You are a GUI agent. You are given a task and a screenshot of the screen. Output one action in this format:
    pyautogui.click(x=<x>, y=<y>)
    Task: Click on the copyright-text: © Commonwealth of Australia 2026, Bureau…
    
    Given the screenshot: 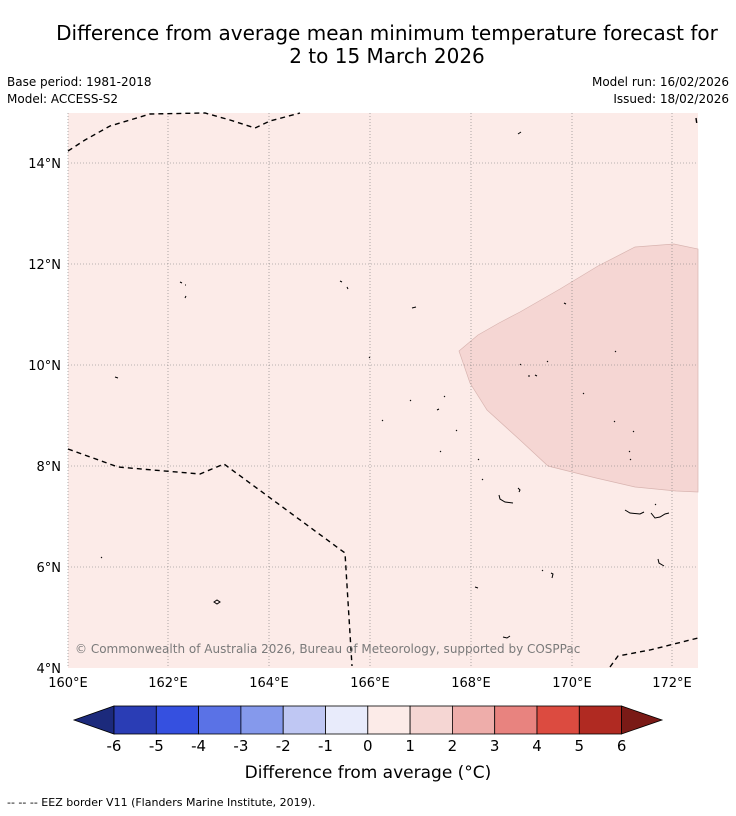 What is the action you would take?
    pyautogui.click(x=327, y=649)
    